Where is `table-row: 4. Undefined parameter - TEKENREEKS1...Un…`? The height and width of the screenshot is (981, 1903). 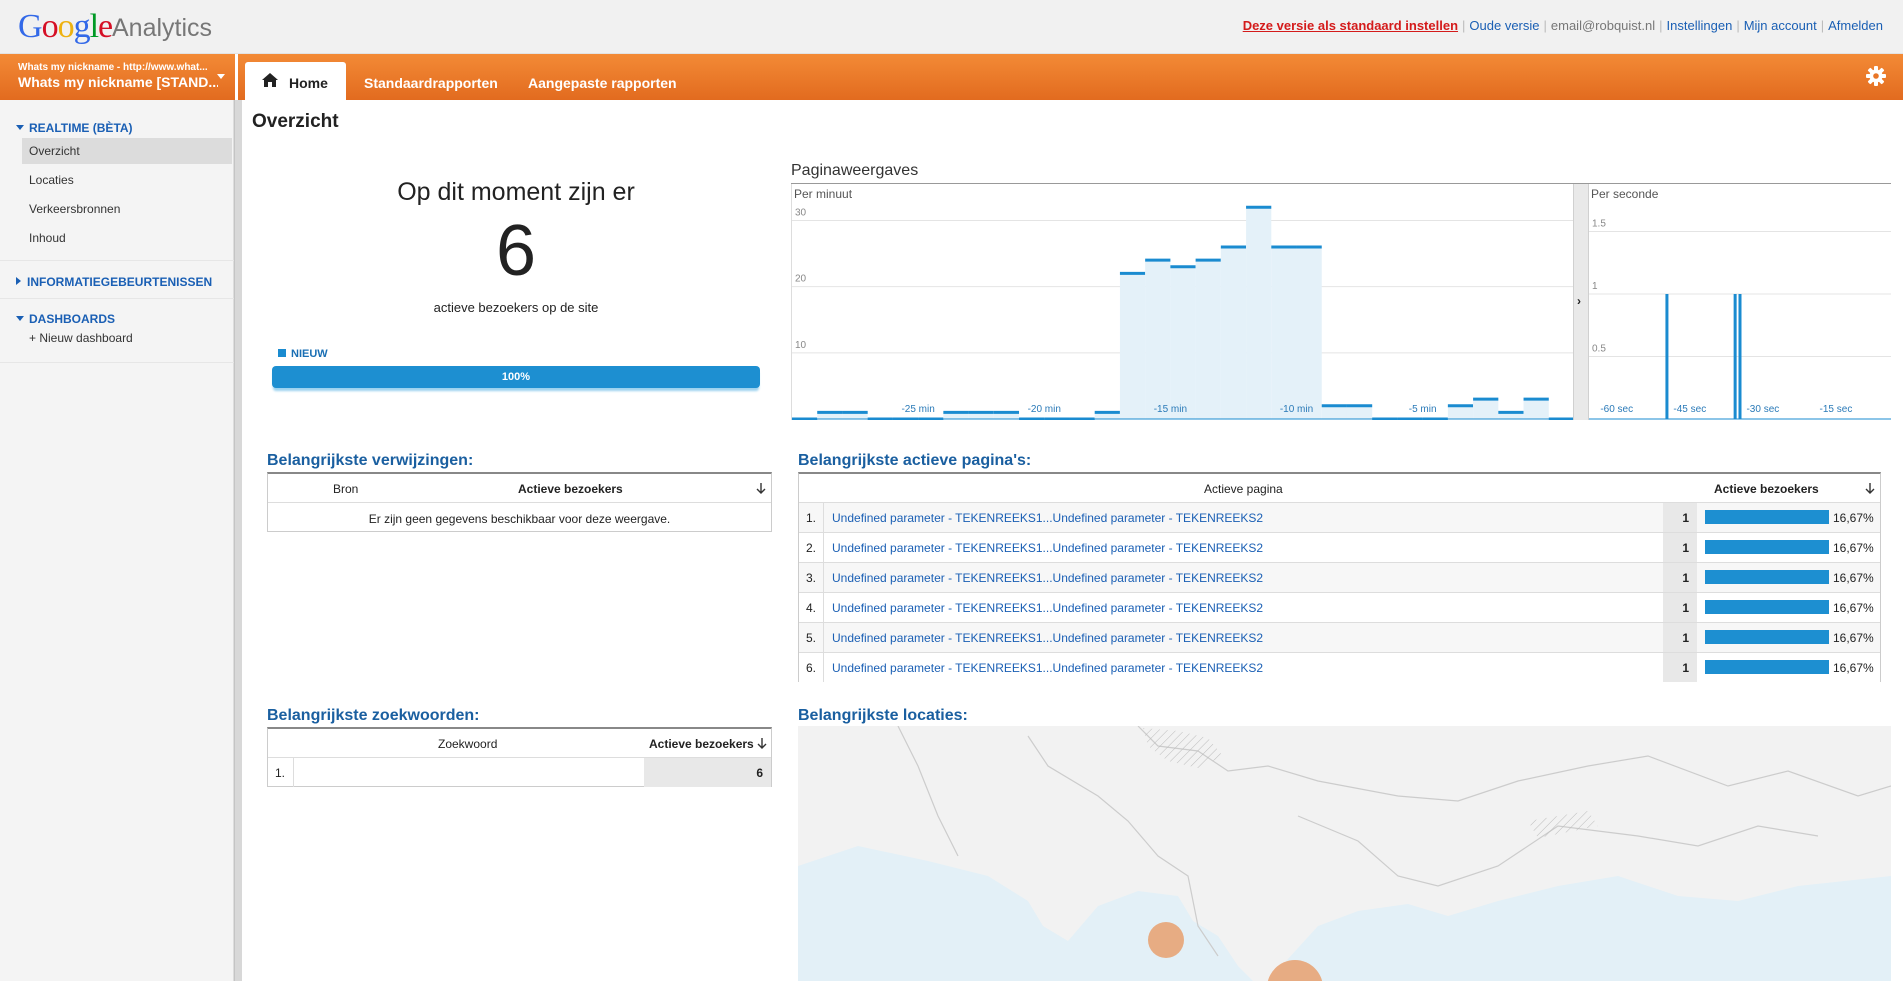 table-row: 4. Undefined parameter - TEKENREEKS1...Un… is located at coordinates (1339, 607).